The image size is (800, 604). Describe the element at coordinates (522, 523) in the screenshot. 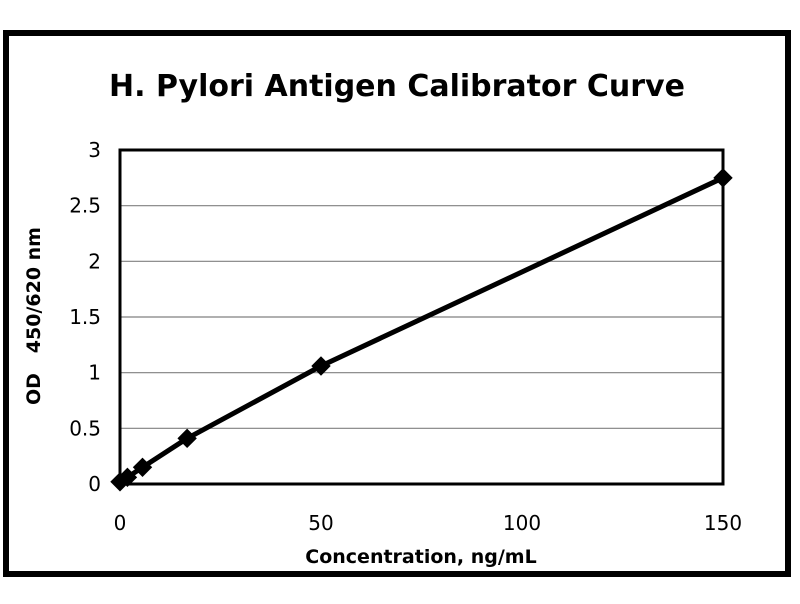

I see `x-tick-label: 100` at that location.